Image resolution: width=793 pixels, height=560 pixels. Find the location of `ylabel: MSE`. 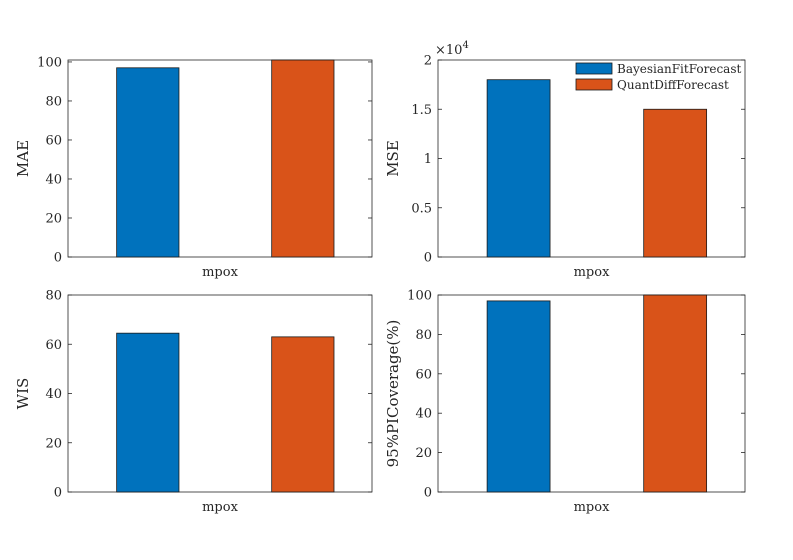

ylabel: MSE is located at coordinates (393, 158).